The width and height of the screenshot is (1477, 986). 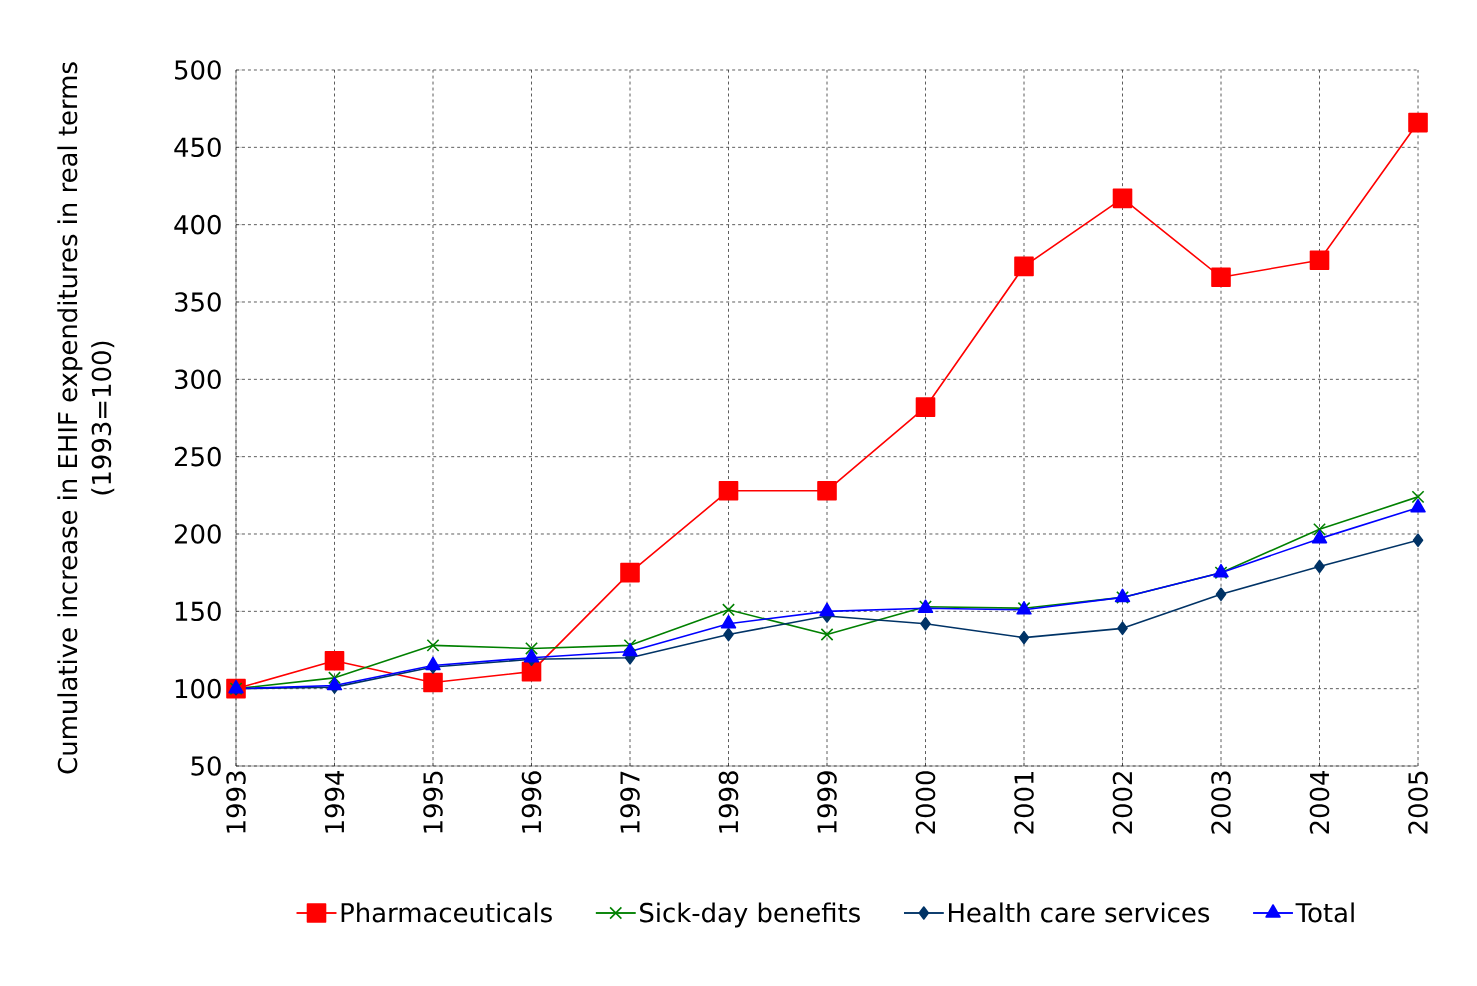 I want to click on x-tick-label: 1993, so click(x=236, y=802).